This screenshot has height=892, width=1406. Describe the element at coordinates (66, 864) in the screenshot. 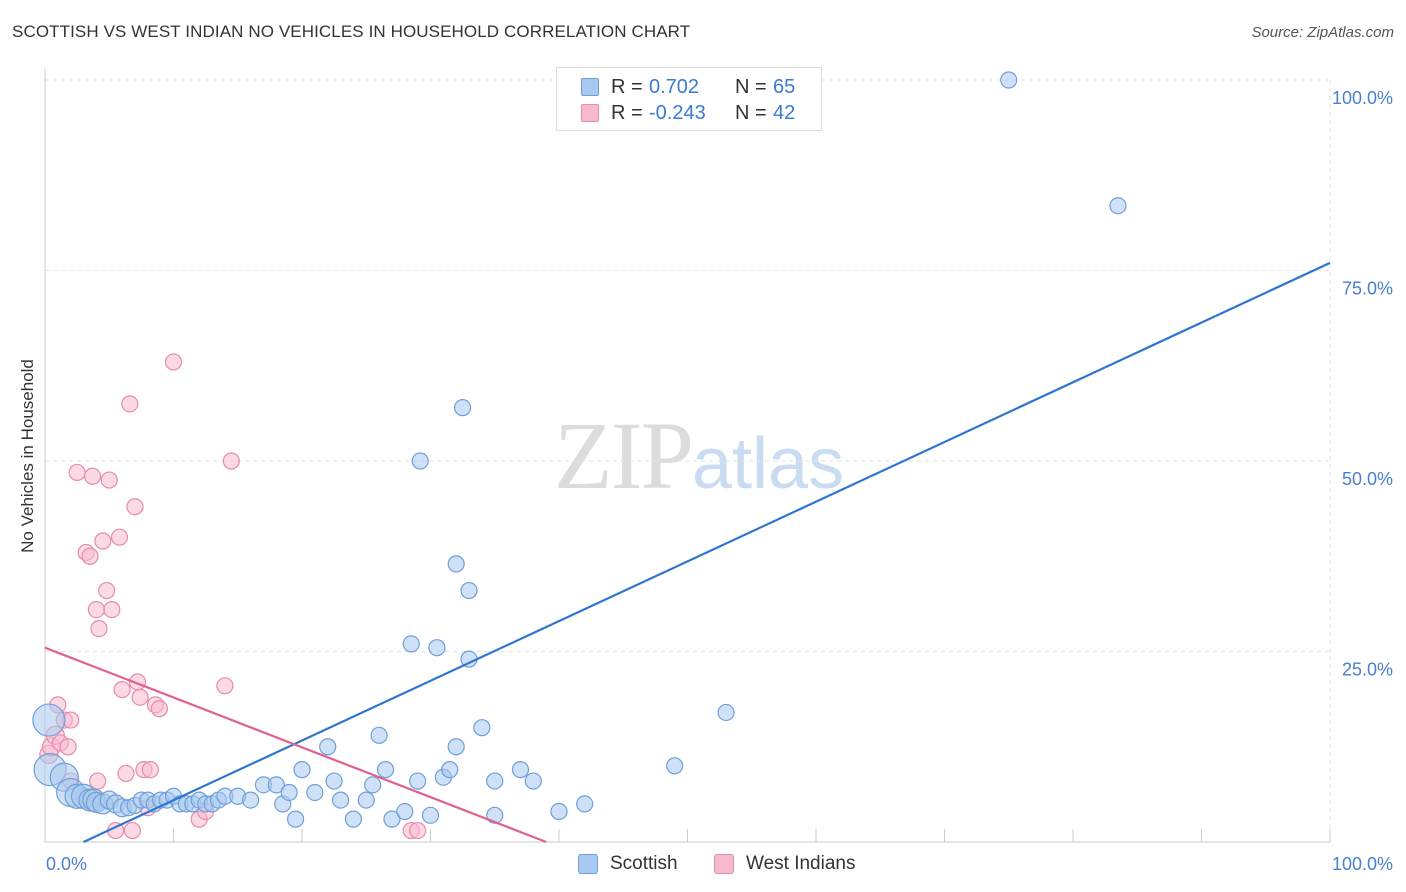

I see `x-tick-label: 0.0%` at that location.